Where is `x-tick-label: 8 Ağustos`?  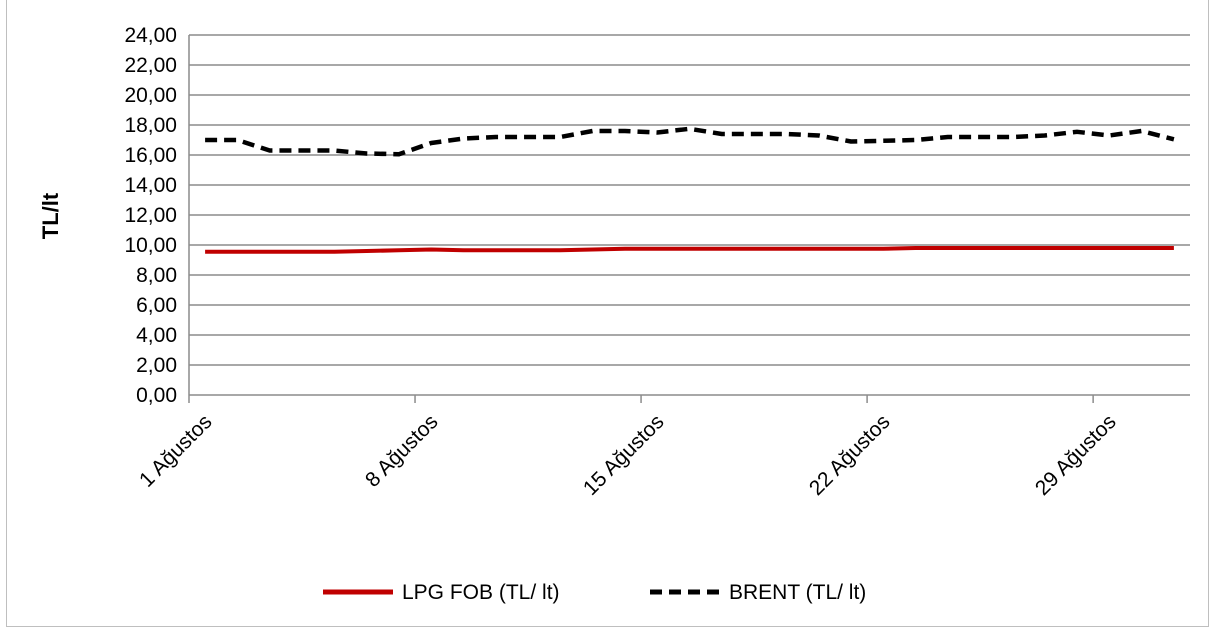
x-tick-label: 8 Ağustos is located at coordinates (401, 450).